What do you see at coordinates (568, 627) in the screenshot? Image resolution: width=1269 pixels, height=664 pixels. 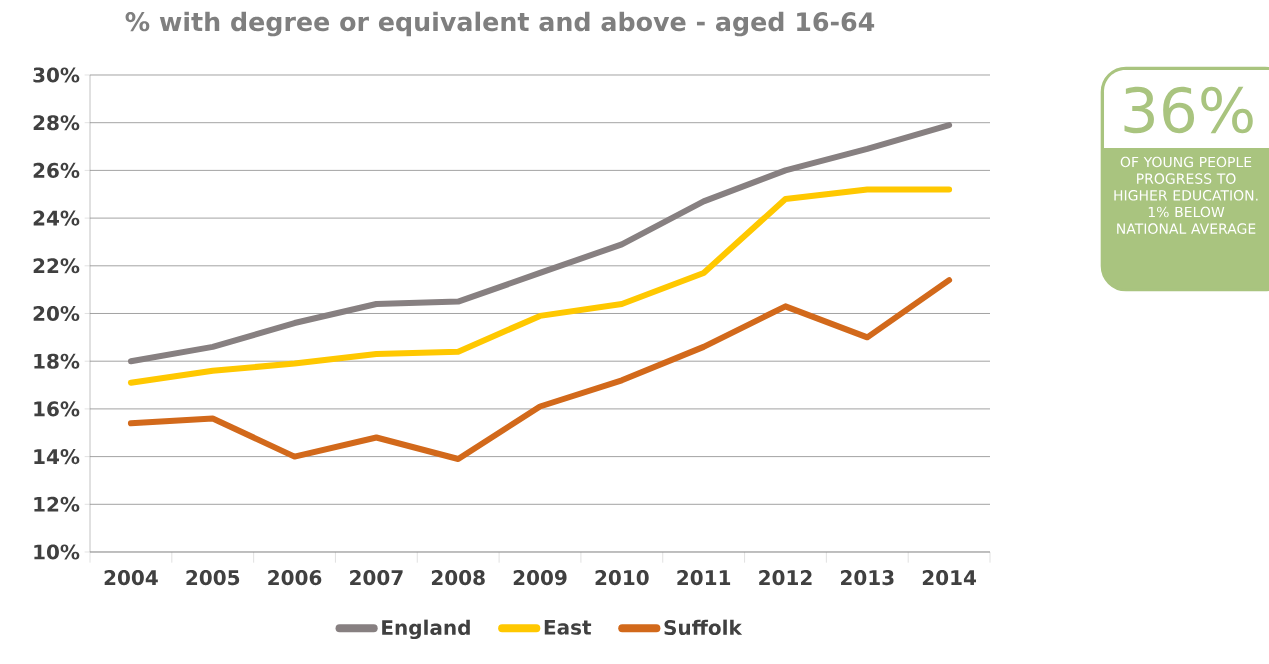 I see `legend-label: East` at bounding box center [568, 627].